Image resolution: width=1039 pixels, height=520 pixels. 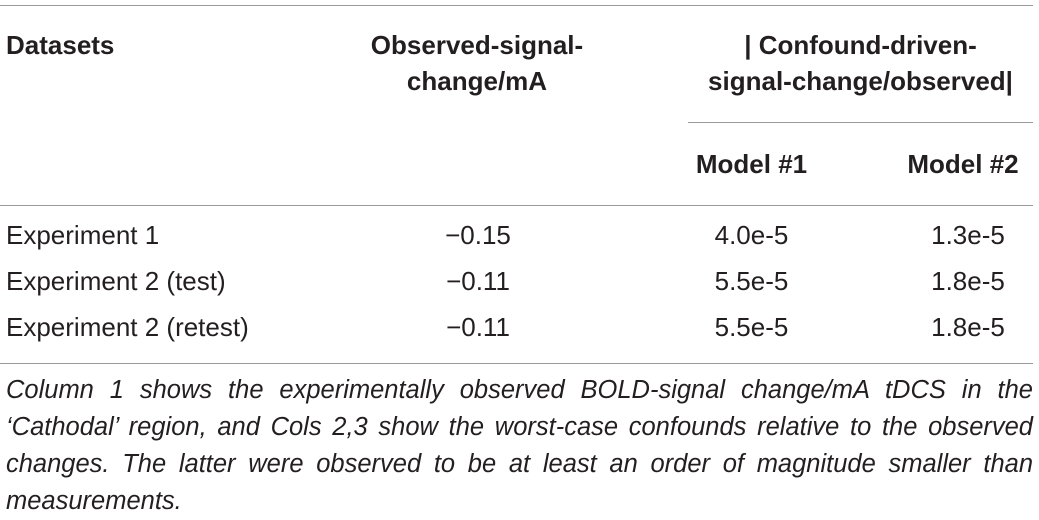 I want to click on row-observed-value: −0.15, so click(x=478, y=235).